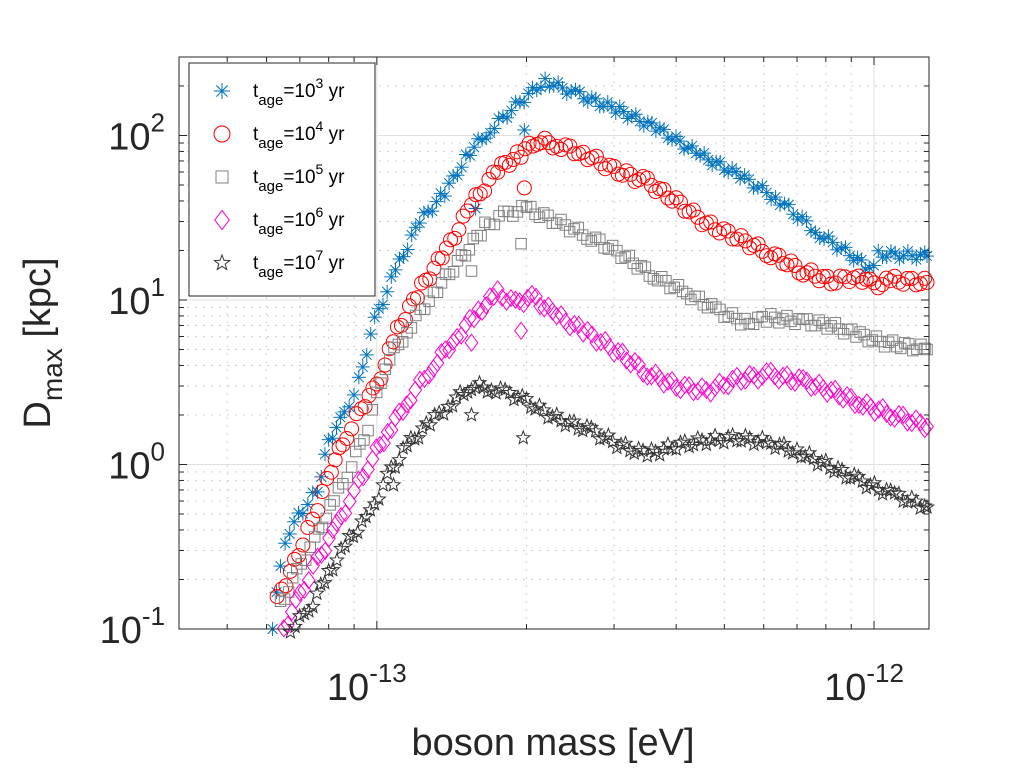 The width and height of the screenshot is (1024, 768). What do you see at coordinates (320, 212) in the screenshot?
I see `legend-label-exp: 6` at bounding box center [320, 212].